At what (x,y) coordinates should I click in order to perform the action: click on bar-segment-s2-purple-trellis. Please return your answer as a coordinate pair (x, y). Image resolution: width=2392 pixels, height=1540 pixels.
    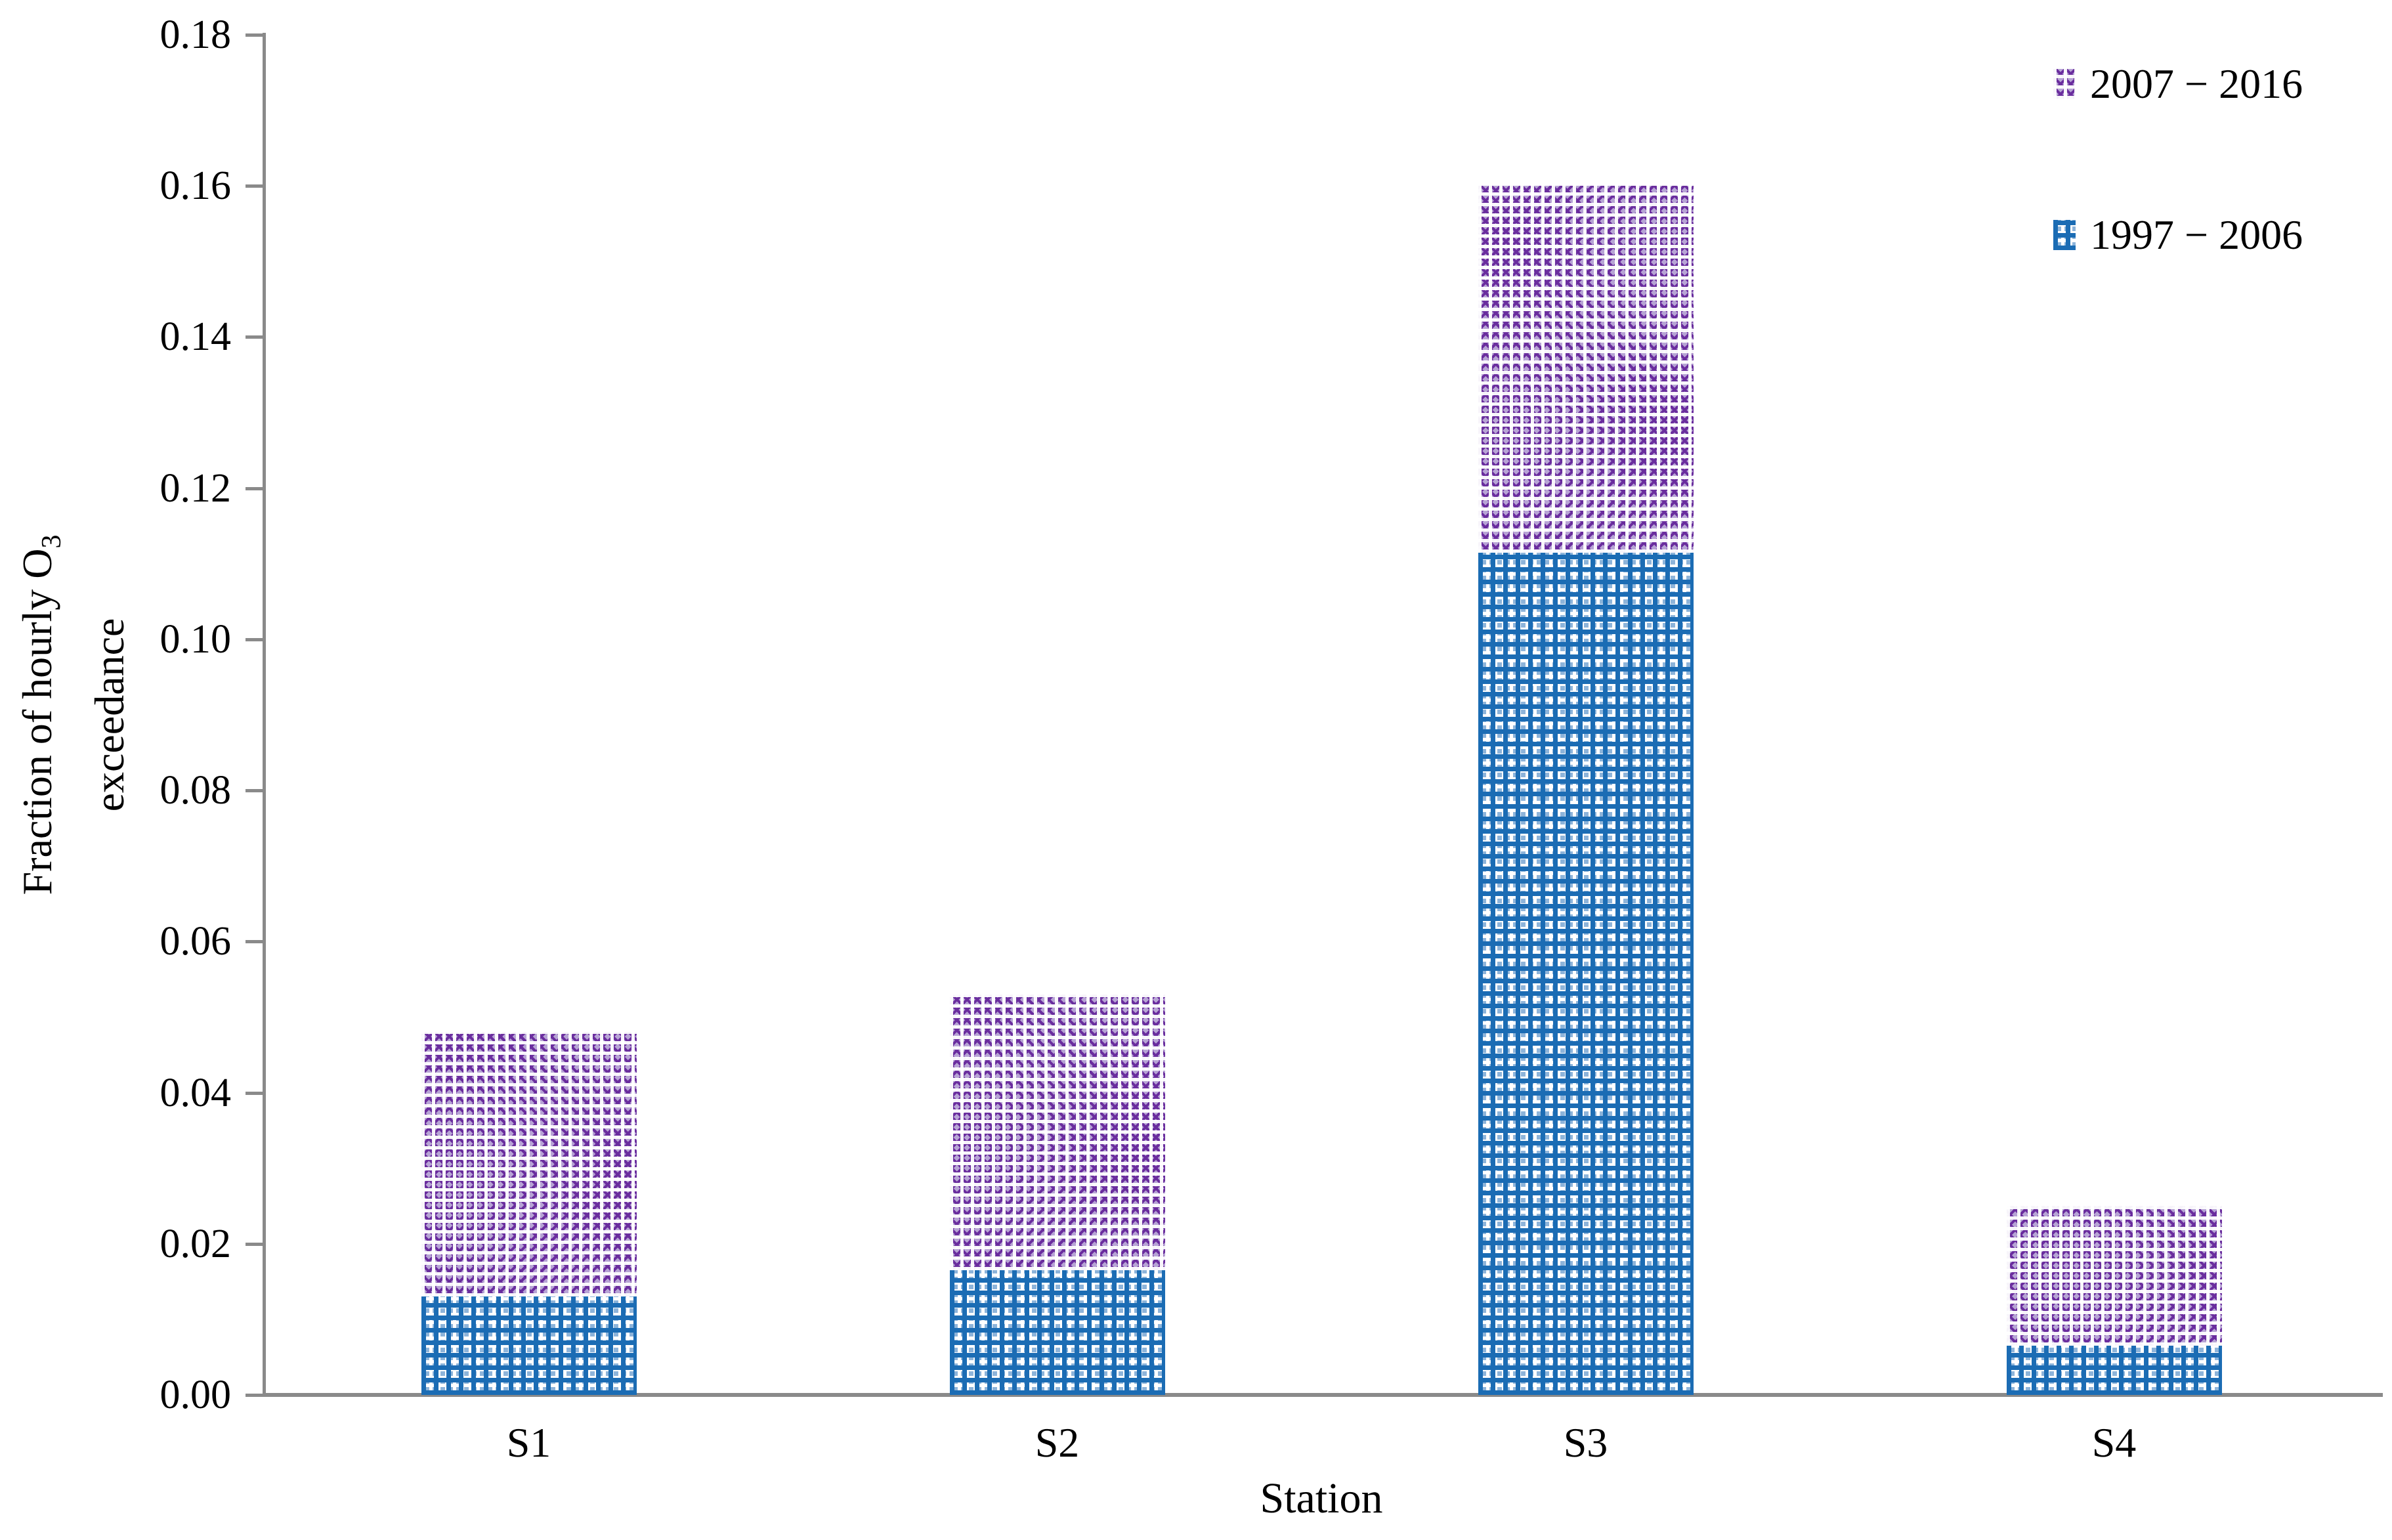
    Looking at the image, I should click on (1057, 1132).